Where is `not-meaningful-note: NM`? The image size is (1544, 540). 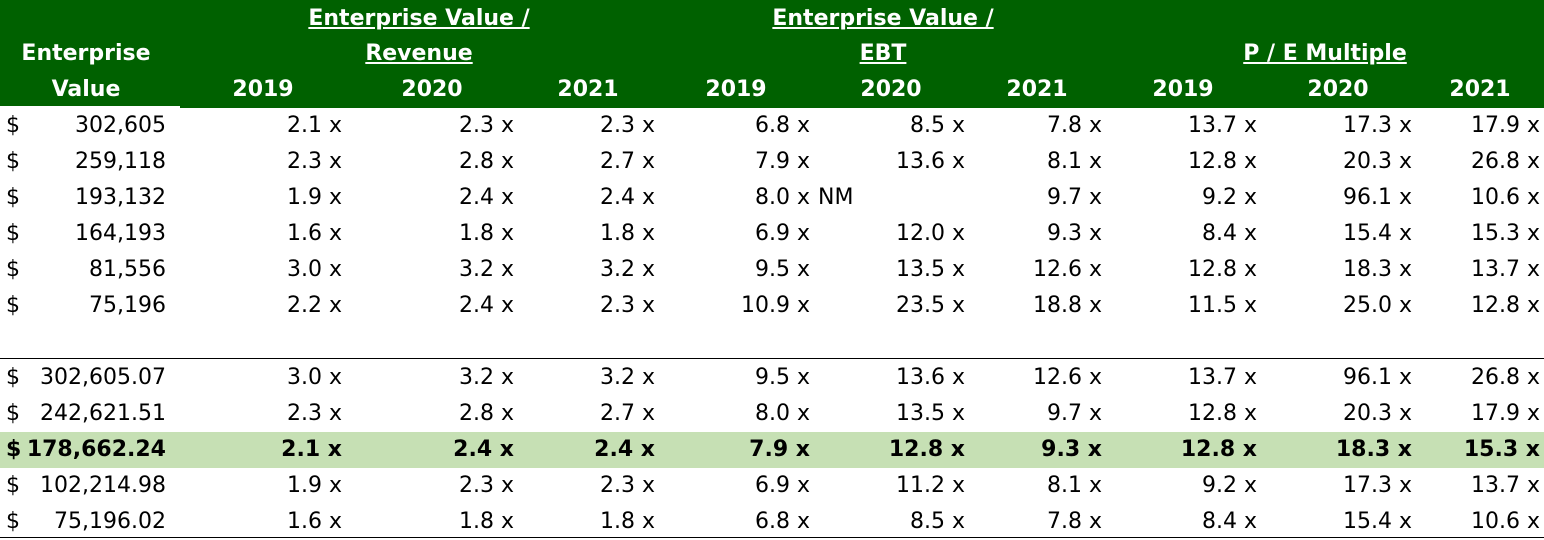 not-meaningful-note: NM is located at coordinates (836, 197).